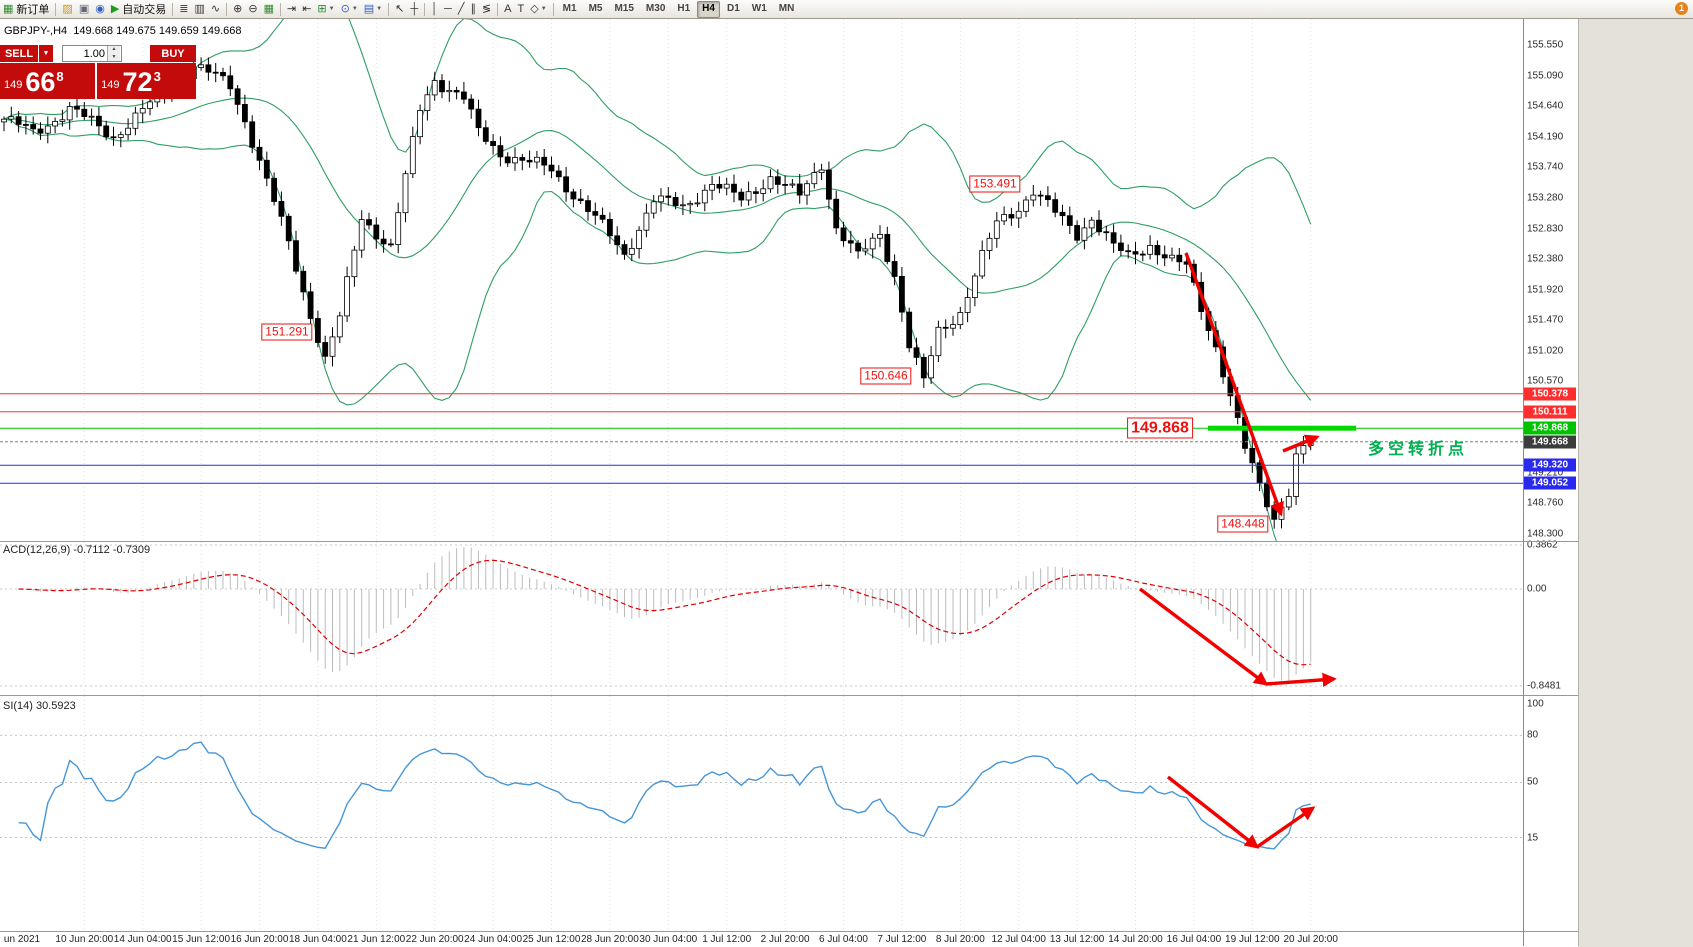  I want to click on zoom-in-button: ⊕, so click(237, 9).